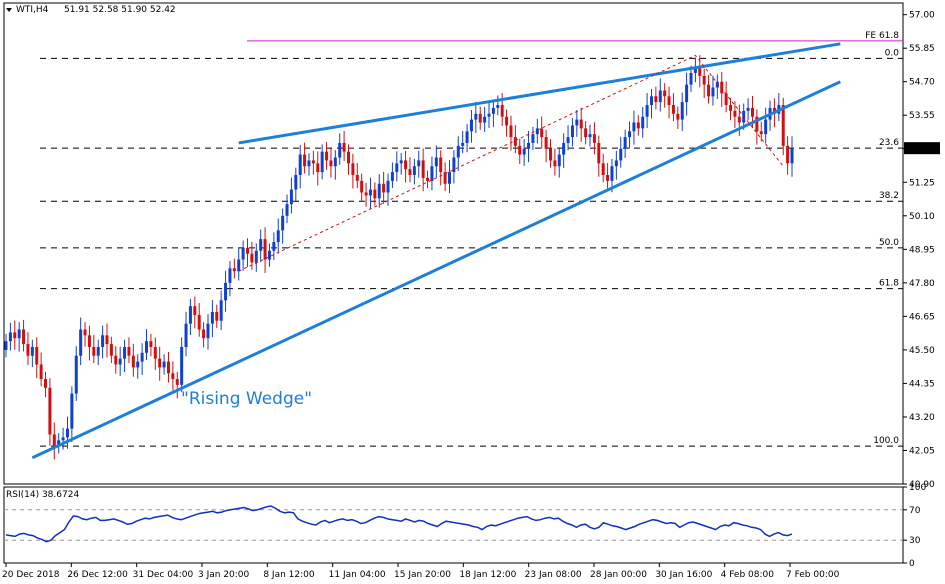 The width and height of the screenshot is (945, 584). I want to click on x-tick-label: 4 Feb 08:00, so click(748, 575).